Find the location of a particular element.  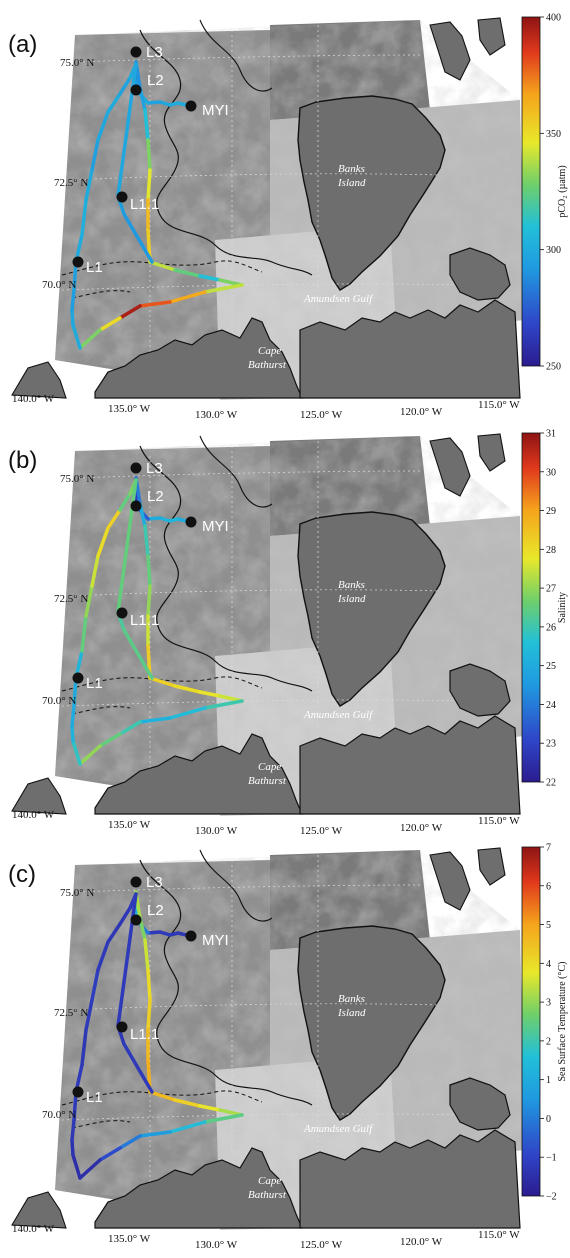

panel-label: (c) is located at coordinates (22, 874).